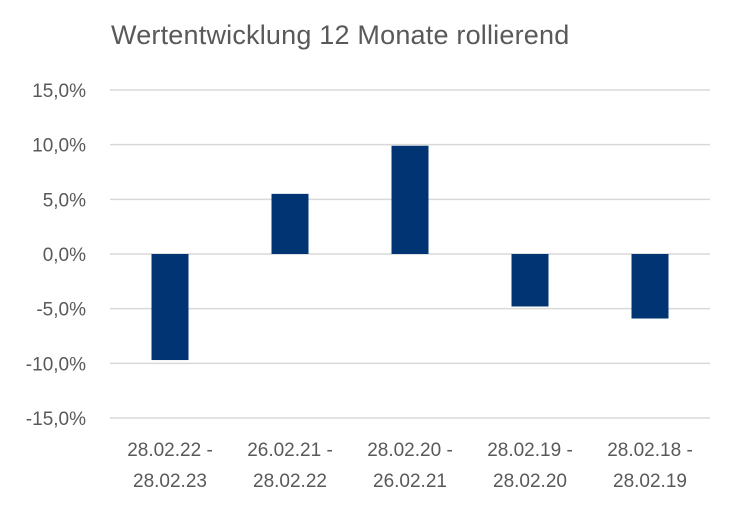  What do you see at coordinates (61, 310) in the screenshot?
I see `y-tick-label: -5,0%` at bounding box center [61, 310].